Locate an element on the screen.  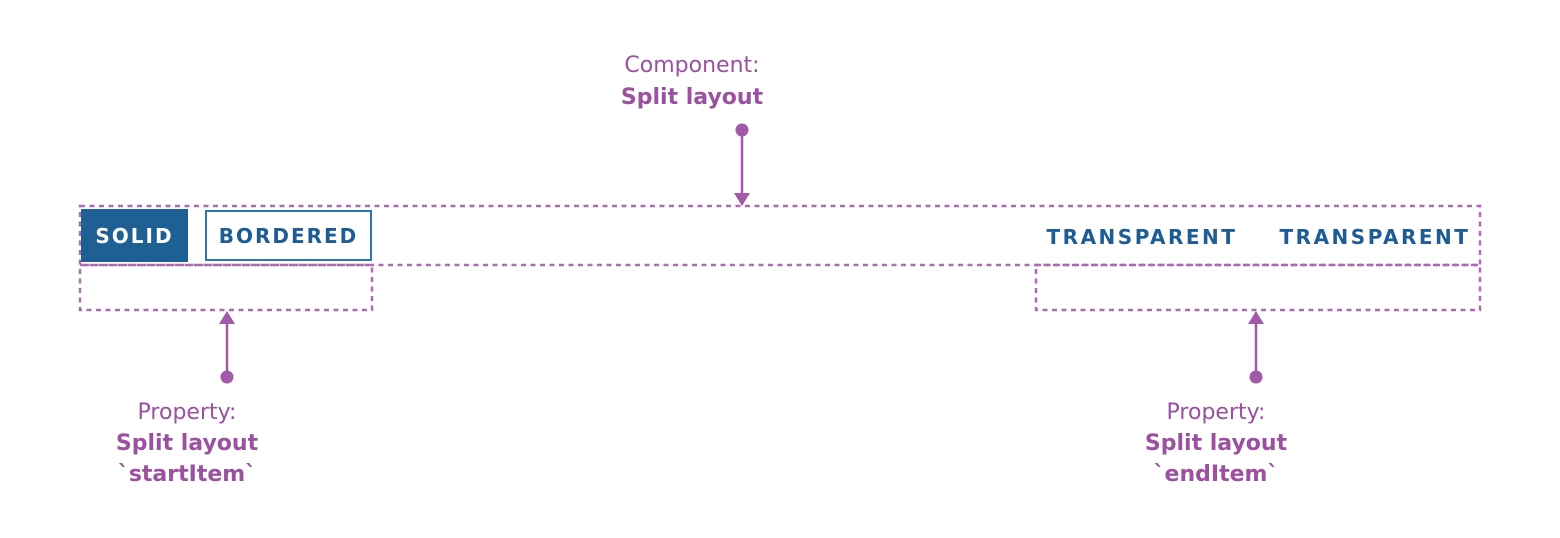
start-item-boundary-rect is located at coordinates (226, 287).